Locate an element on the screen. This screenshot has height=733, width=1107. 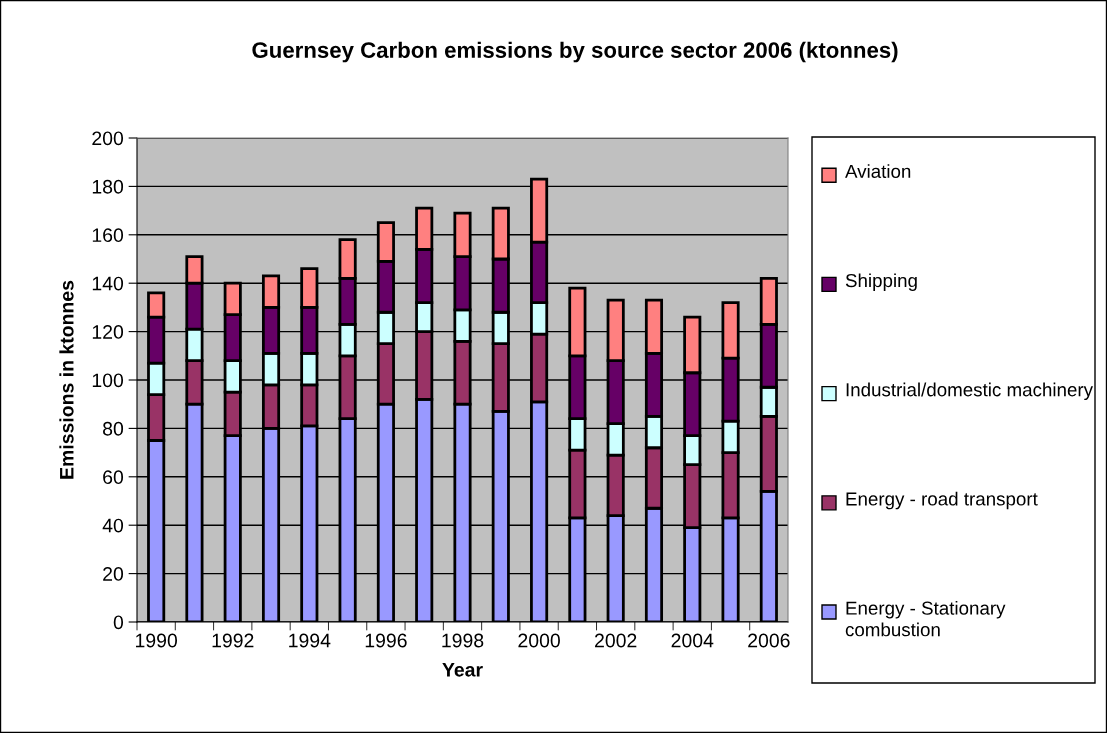
y-tick-label: 200 is located at coordinates (108, 138).